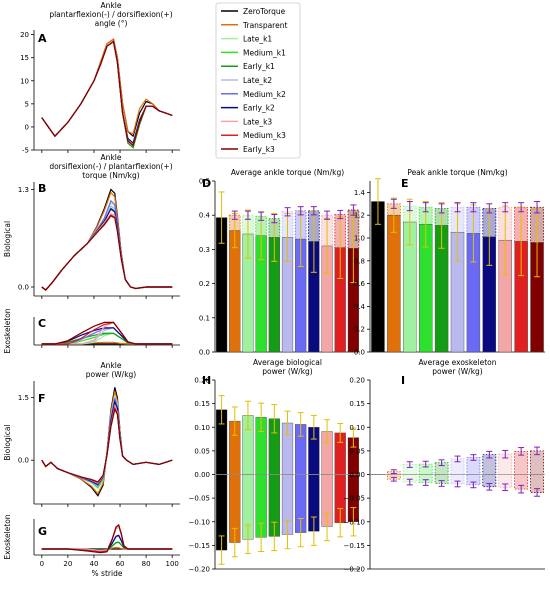 This screenshot has height=591, width=550. I want to click on y-tick-label: 0.05, so click(202, 451).